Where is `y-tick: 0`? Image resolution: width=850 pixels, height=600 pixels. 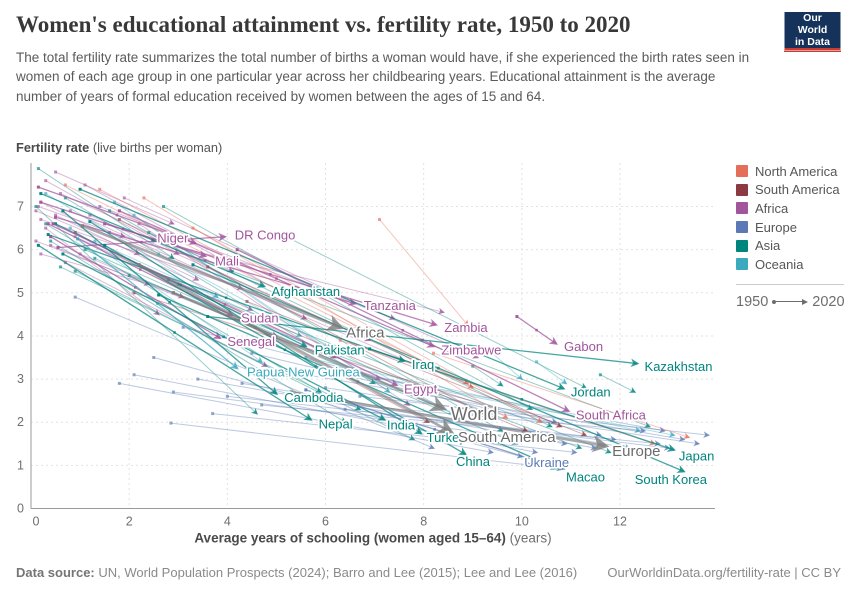 y-tick: 0 is located at coordinates (20, 509).